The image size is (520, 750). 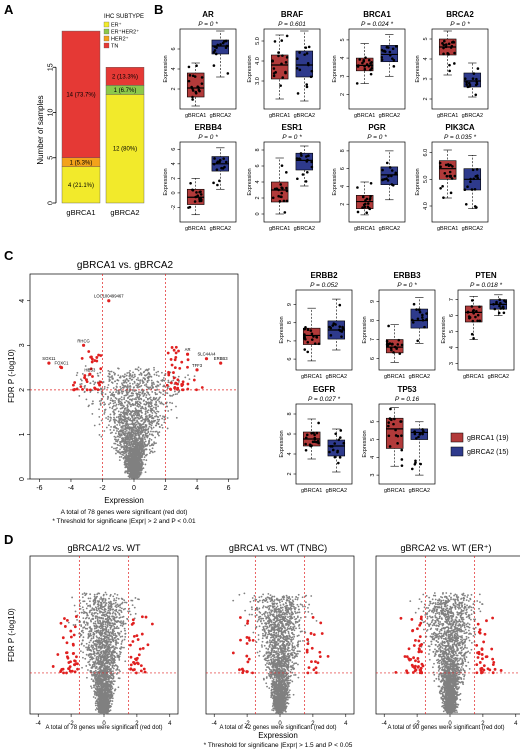 I want to click on p-value-label: P = 0.052, so click(x=324, y=285).